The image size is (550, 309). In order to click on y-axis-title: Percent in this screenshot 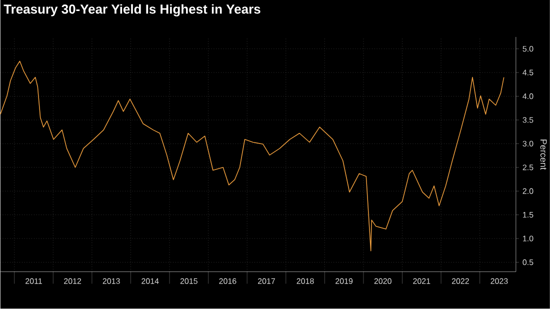, I will do `click(543, 155)`.